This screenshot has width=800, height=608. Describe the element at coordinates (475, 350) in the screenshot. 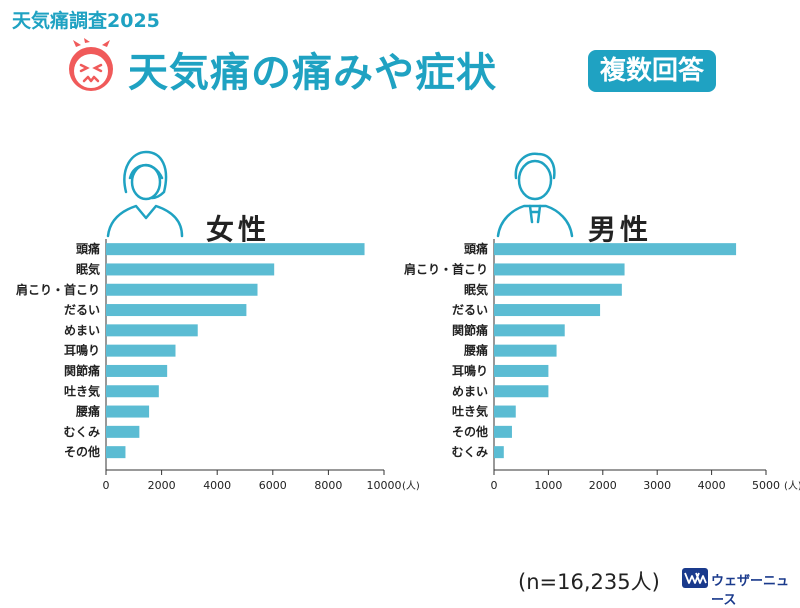

I see `male-category-label: 腰痛` at that location.